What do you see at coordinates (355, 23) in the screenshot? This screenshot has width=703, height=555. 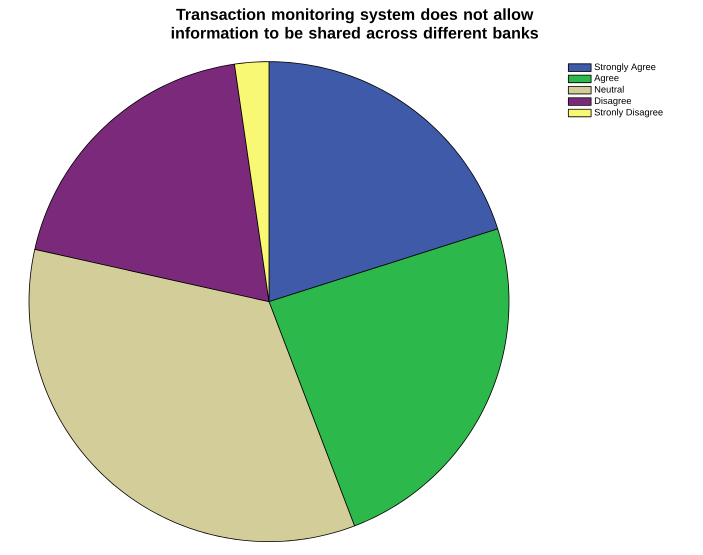 I see `chart-title: Transaction monitoring system does not allow information to be shared across different banks` at bounding box center [355, 23].